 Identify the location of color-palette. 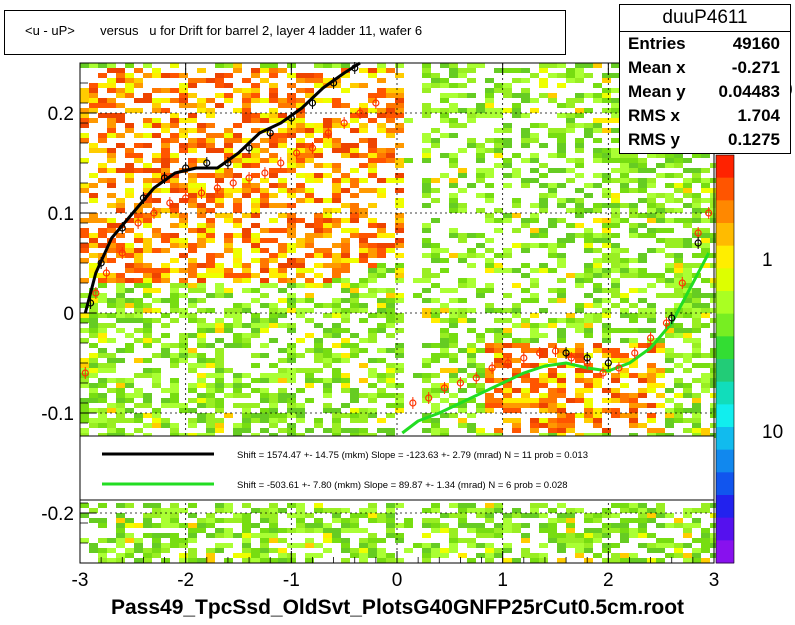
(725, 359).